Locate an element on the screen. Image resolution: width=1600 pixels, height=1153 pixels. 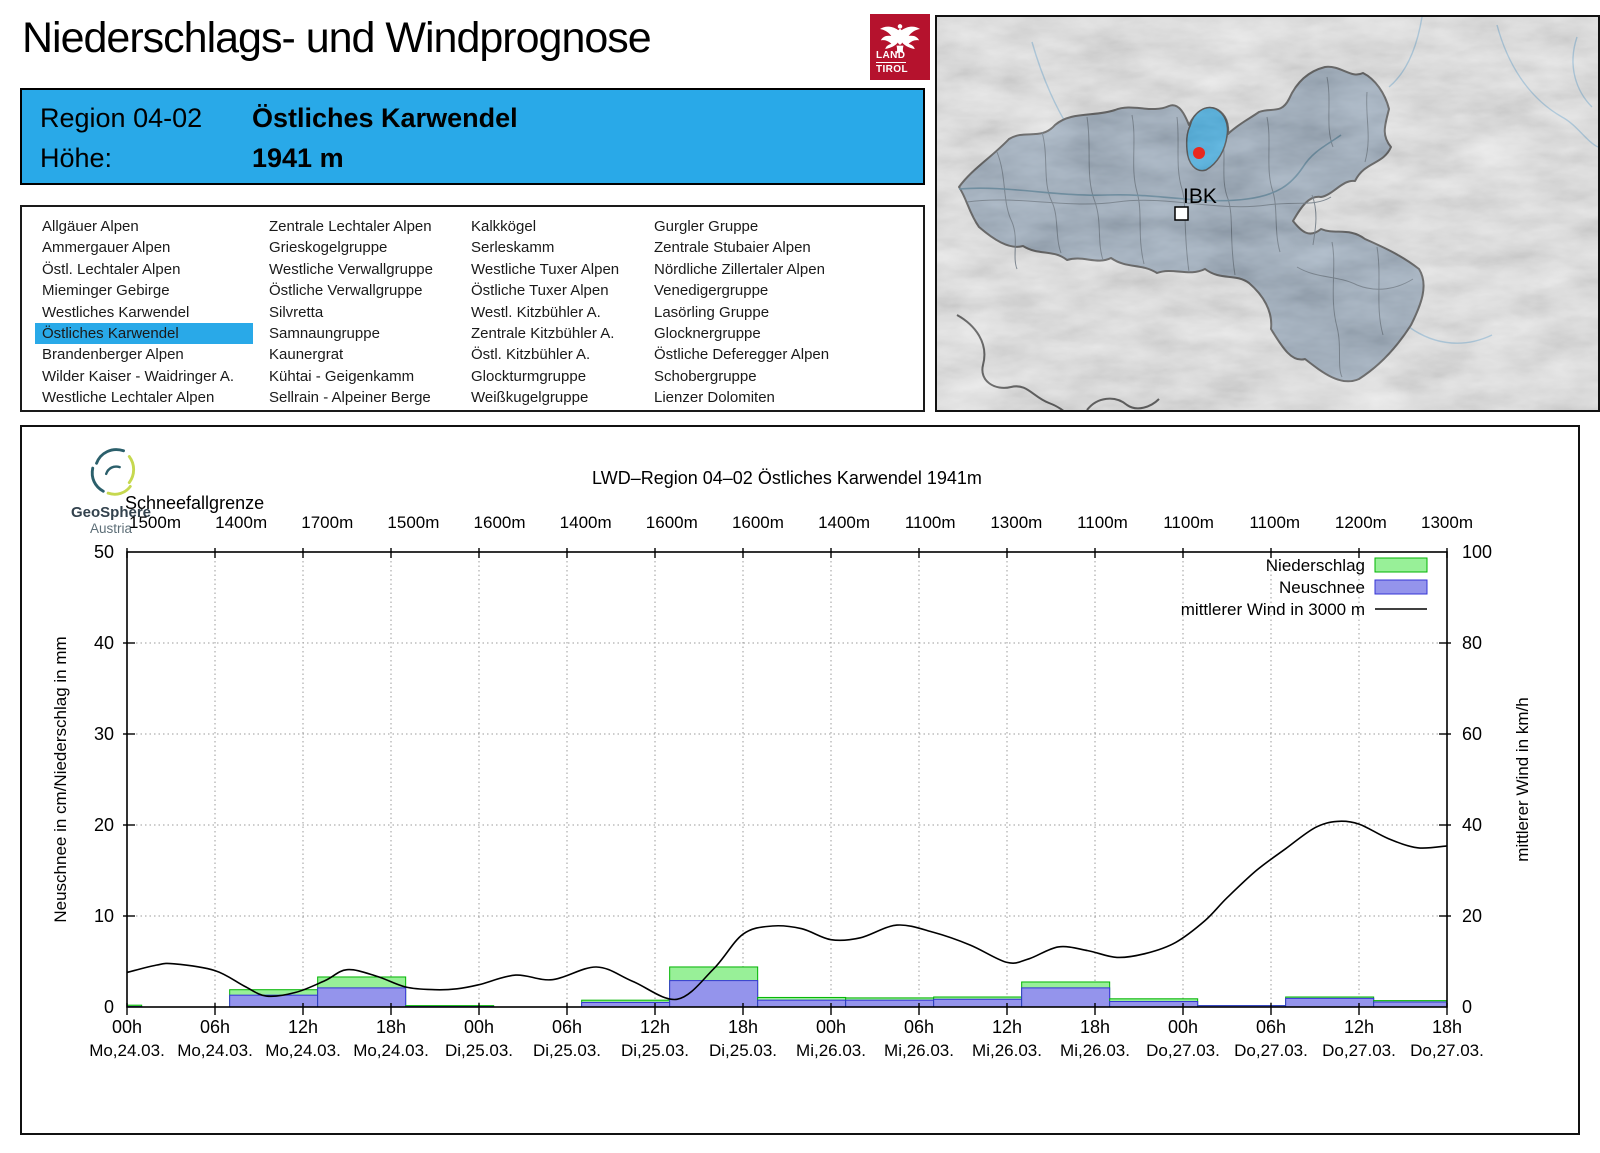
region-list-item: Lasörling Gruppe is located at coordinates (712, 312).